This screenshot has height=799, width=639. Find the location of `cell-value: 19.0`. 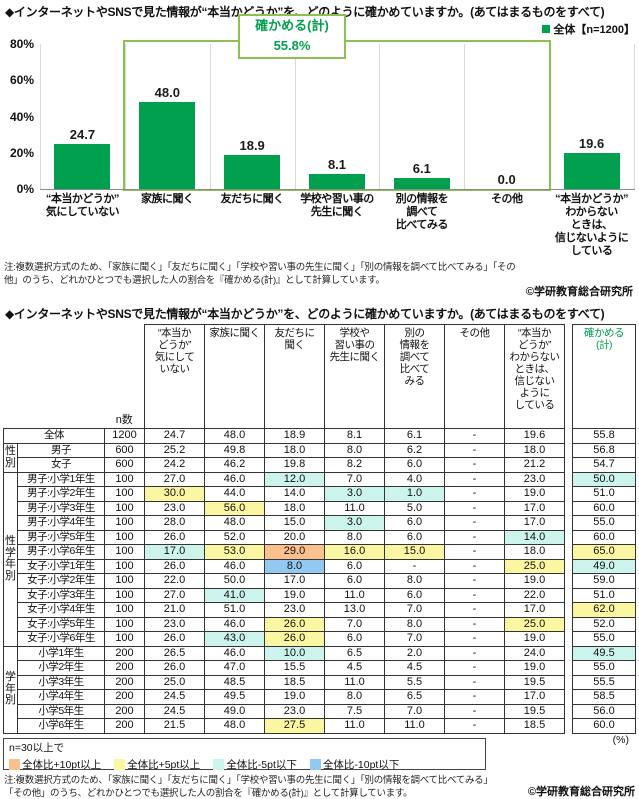

cell-value: 19.0 is located at coordinates (534, 668).